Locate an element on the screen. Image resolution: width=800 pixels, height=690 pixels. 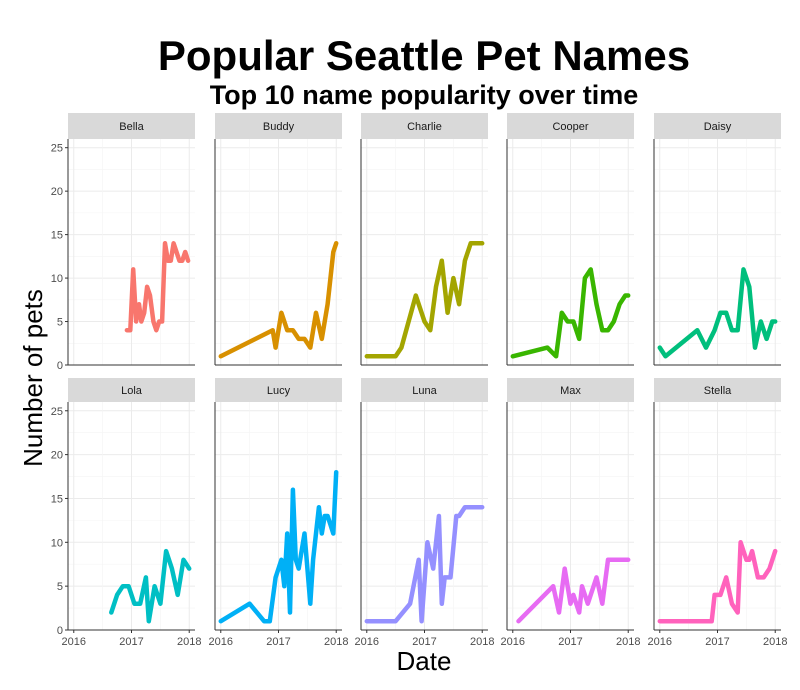
facet-strip-label: Cooper is located at coordinates (570, 127).